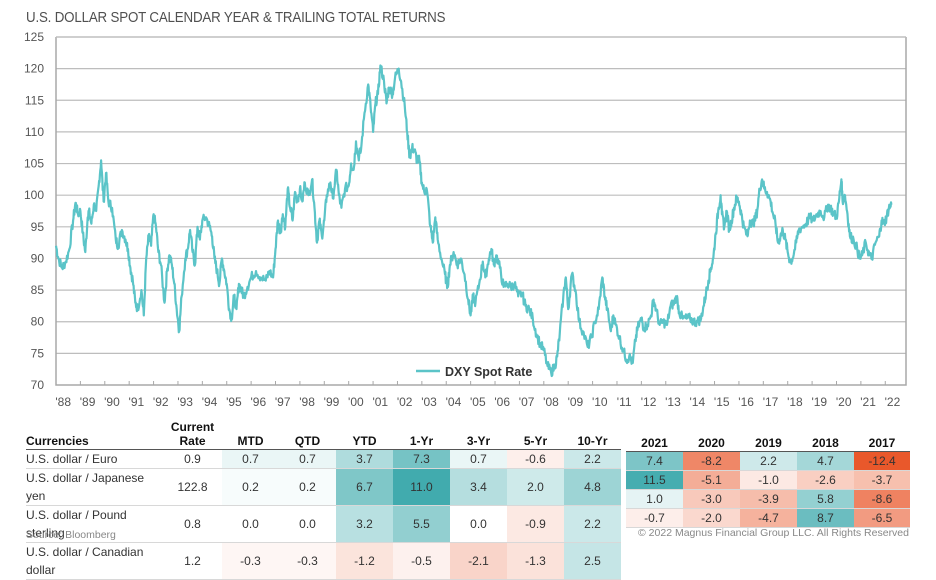 This screenshot has width=936, height=580. What do you see at coordinates (825, 499) in the screenshot?
I see `return-cell: 5.8` at bounding box center [825, 499].